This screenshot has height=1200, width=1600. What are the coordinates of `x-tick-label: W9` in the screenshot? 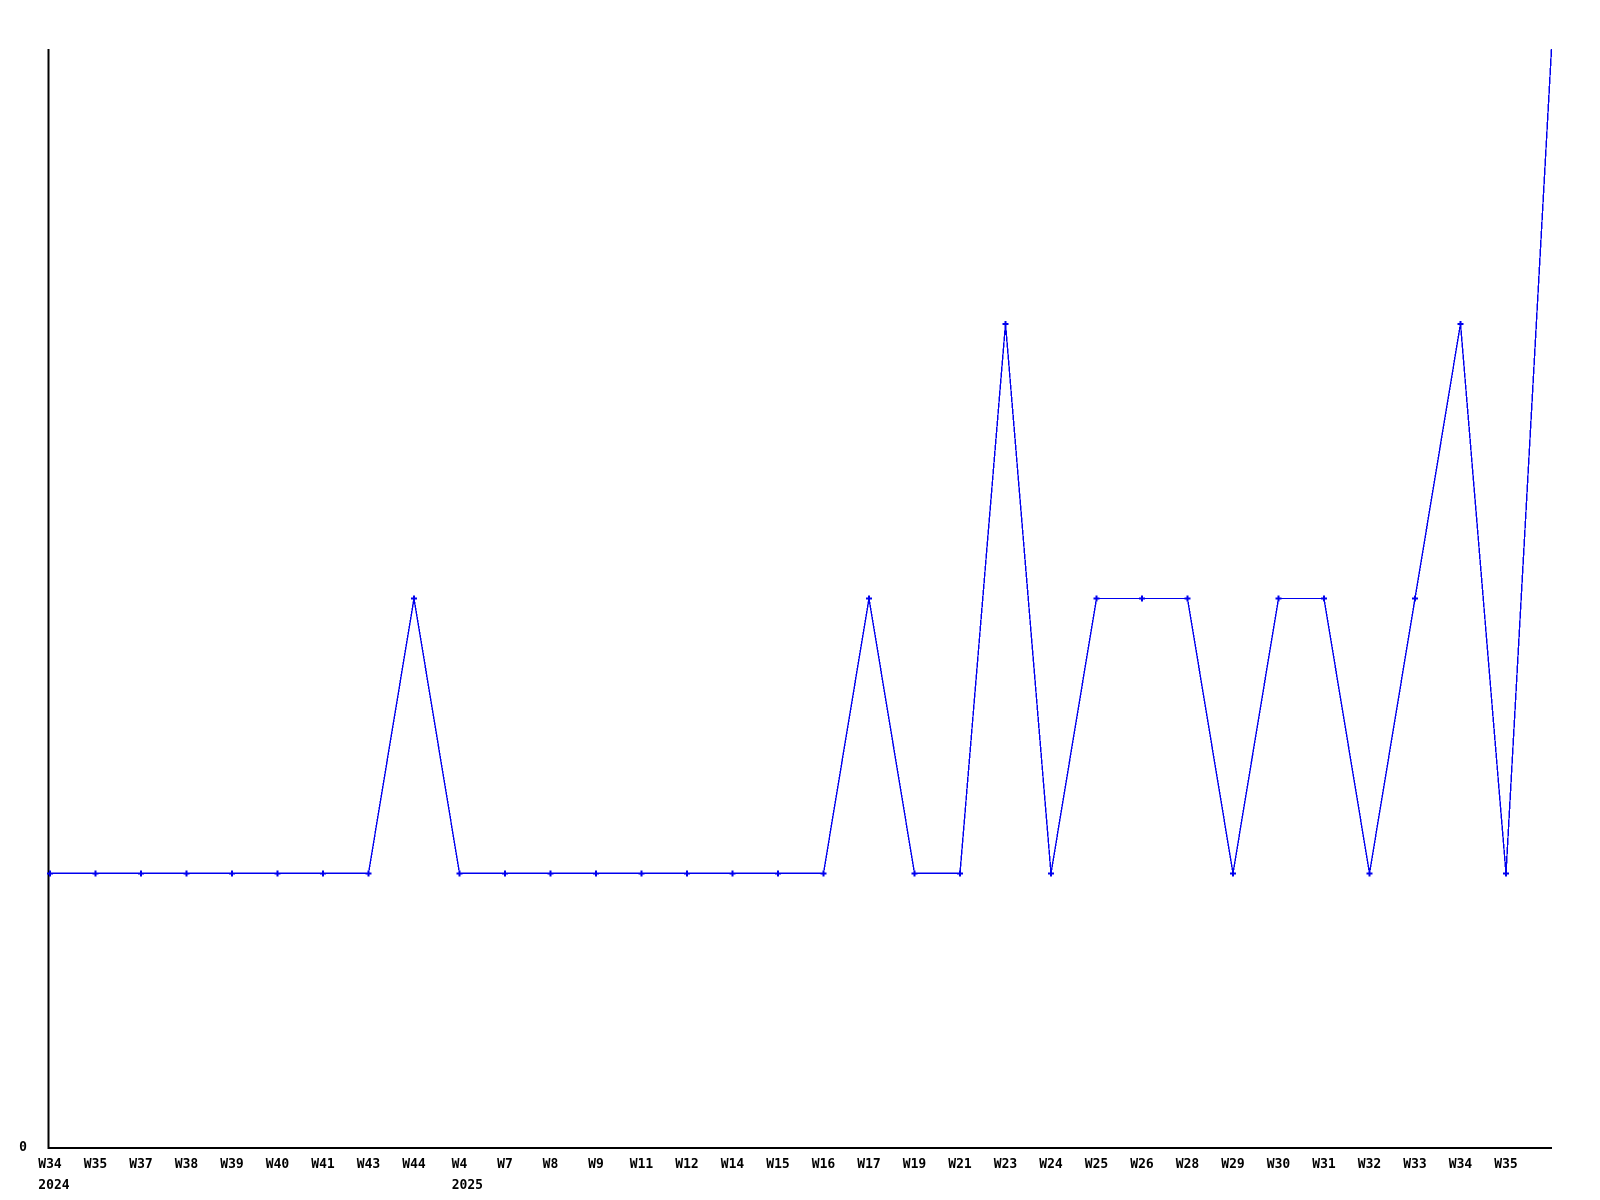 It's located at (596, 1164).